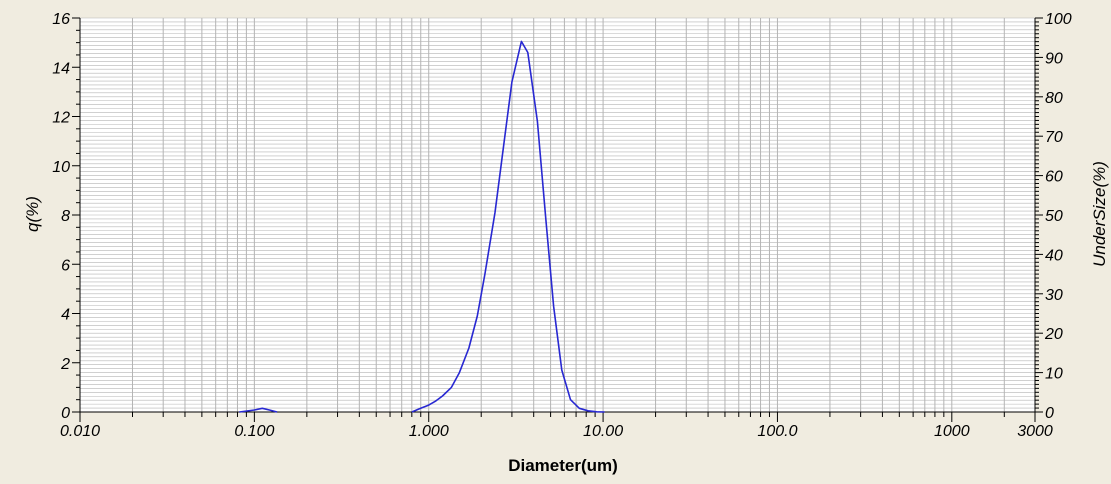 The height and width of the screenshot is (484, 1111). What do you see at coordinates (603, 431) in the screenshot?
I see `x-tick-label: 10.00` at bounding box center [603, 431].